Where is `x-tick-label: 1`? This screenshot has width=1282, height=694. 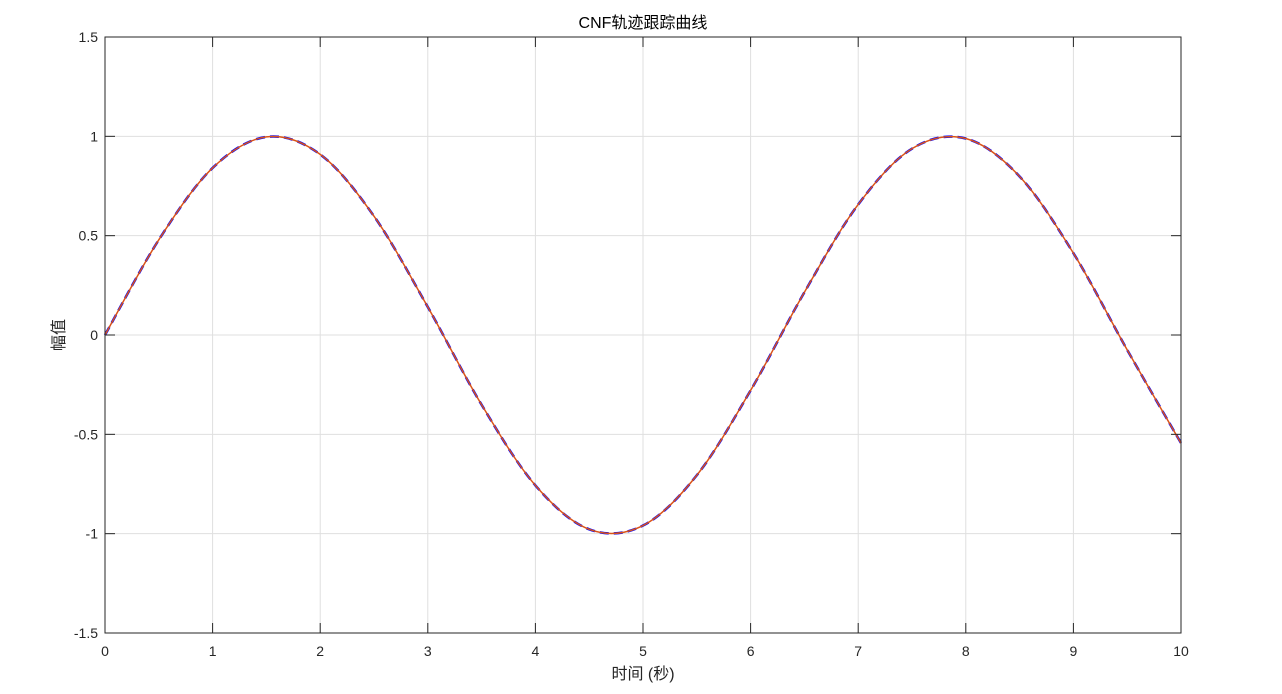
x-tick-label: 1 is located at coordinates (213, 651).